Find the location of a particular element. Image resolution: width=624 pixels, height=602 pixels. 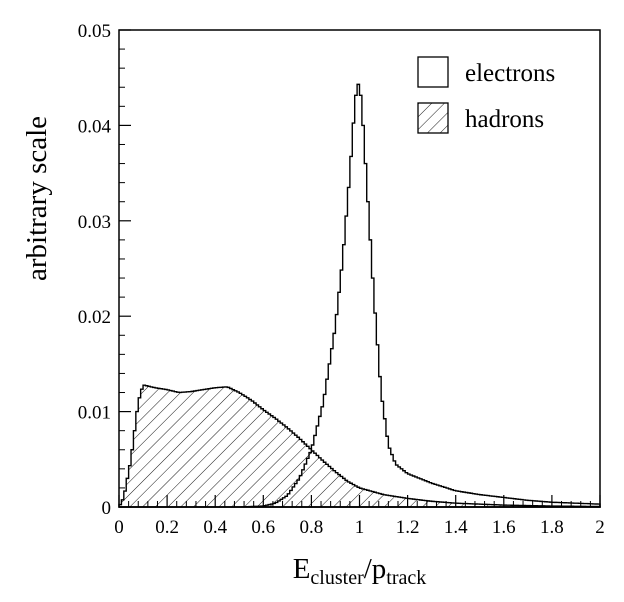

y-tick-label: 0.03 is located at coordinates (94, 222).